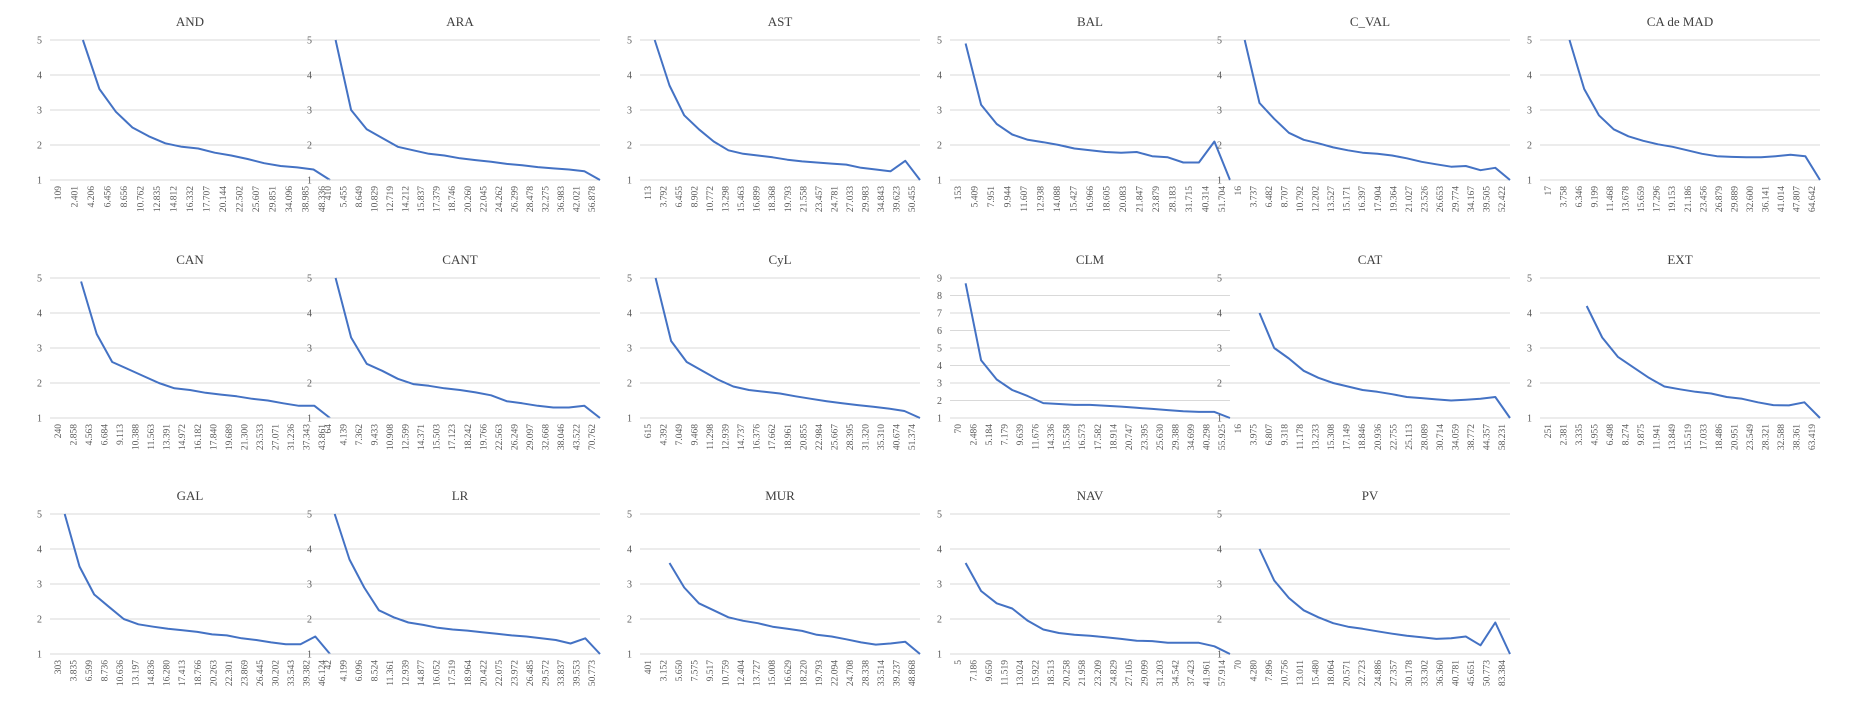 The height and width of the screenshot is (720, 1857). Describe the element at coordinates (1503, 673) in the screenshot. I see `x-tick-label: 83.384` at that location.